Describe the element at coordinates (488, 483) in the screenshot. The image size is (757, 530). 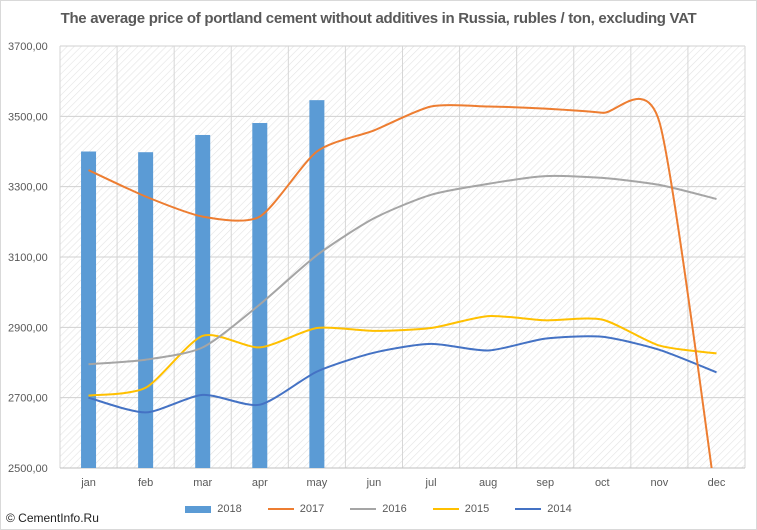
I see `x-tick-label: aug` at that location.